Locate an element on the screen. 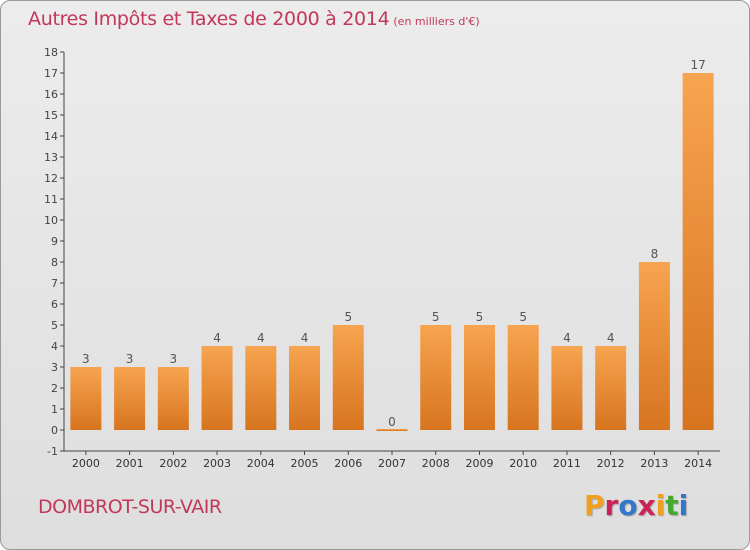 This screenshot has height=550, width=750. x-tick-label: 2000 is located at coordinates (86, 463).